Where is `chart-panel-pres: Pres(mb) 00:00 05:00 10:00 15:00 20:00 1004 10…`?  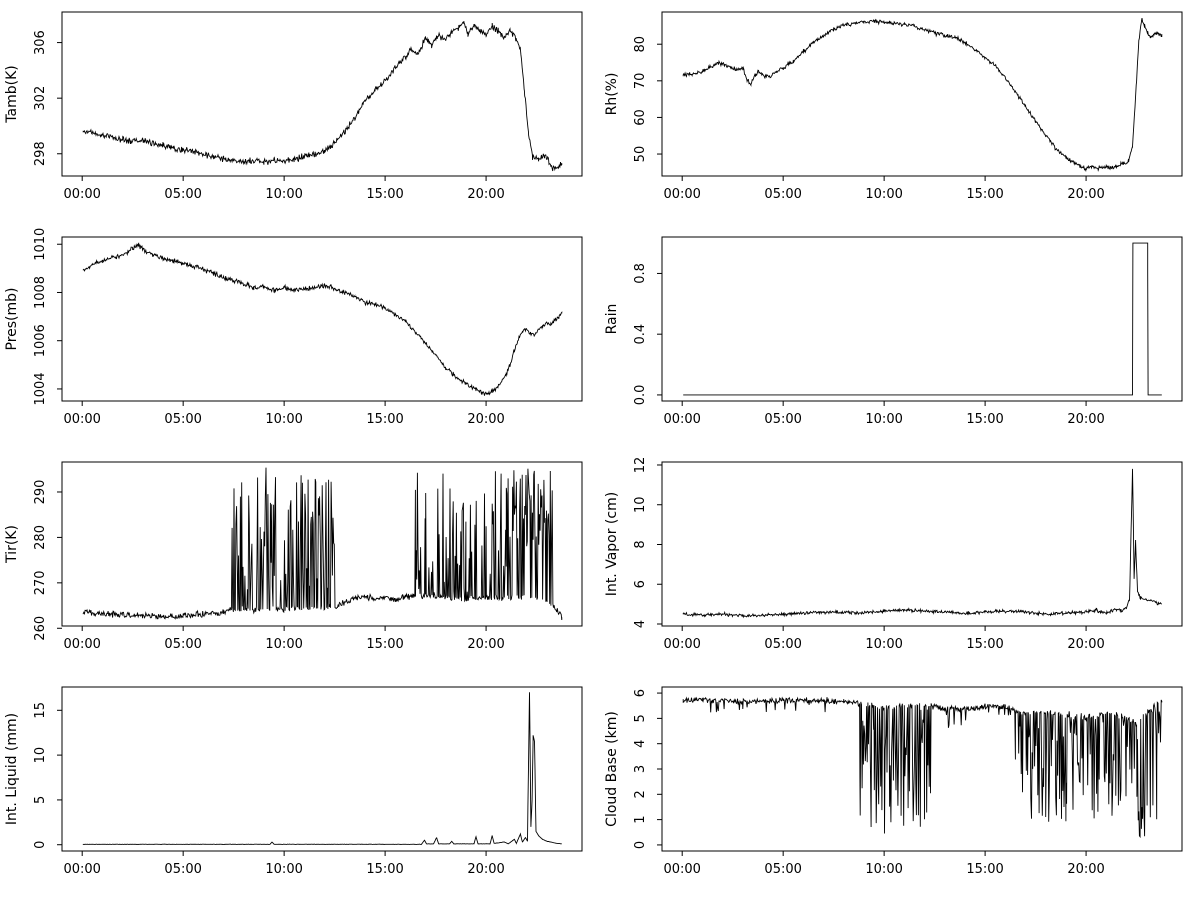
chart-panel-pres: Pres(mb) 00:00 05:00 10:00 15:00 20:00 1004 10… is located at coordinates (300, 337).